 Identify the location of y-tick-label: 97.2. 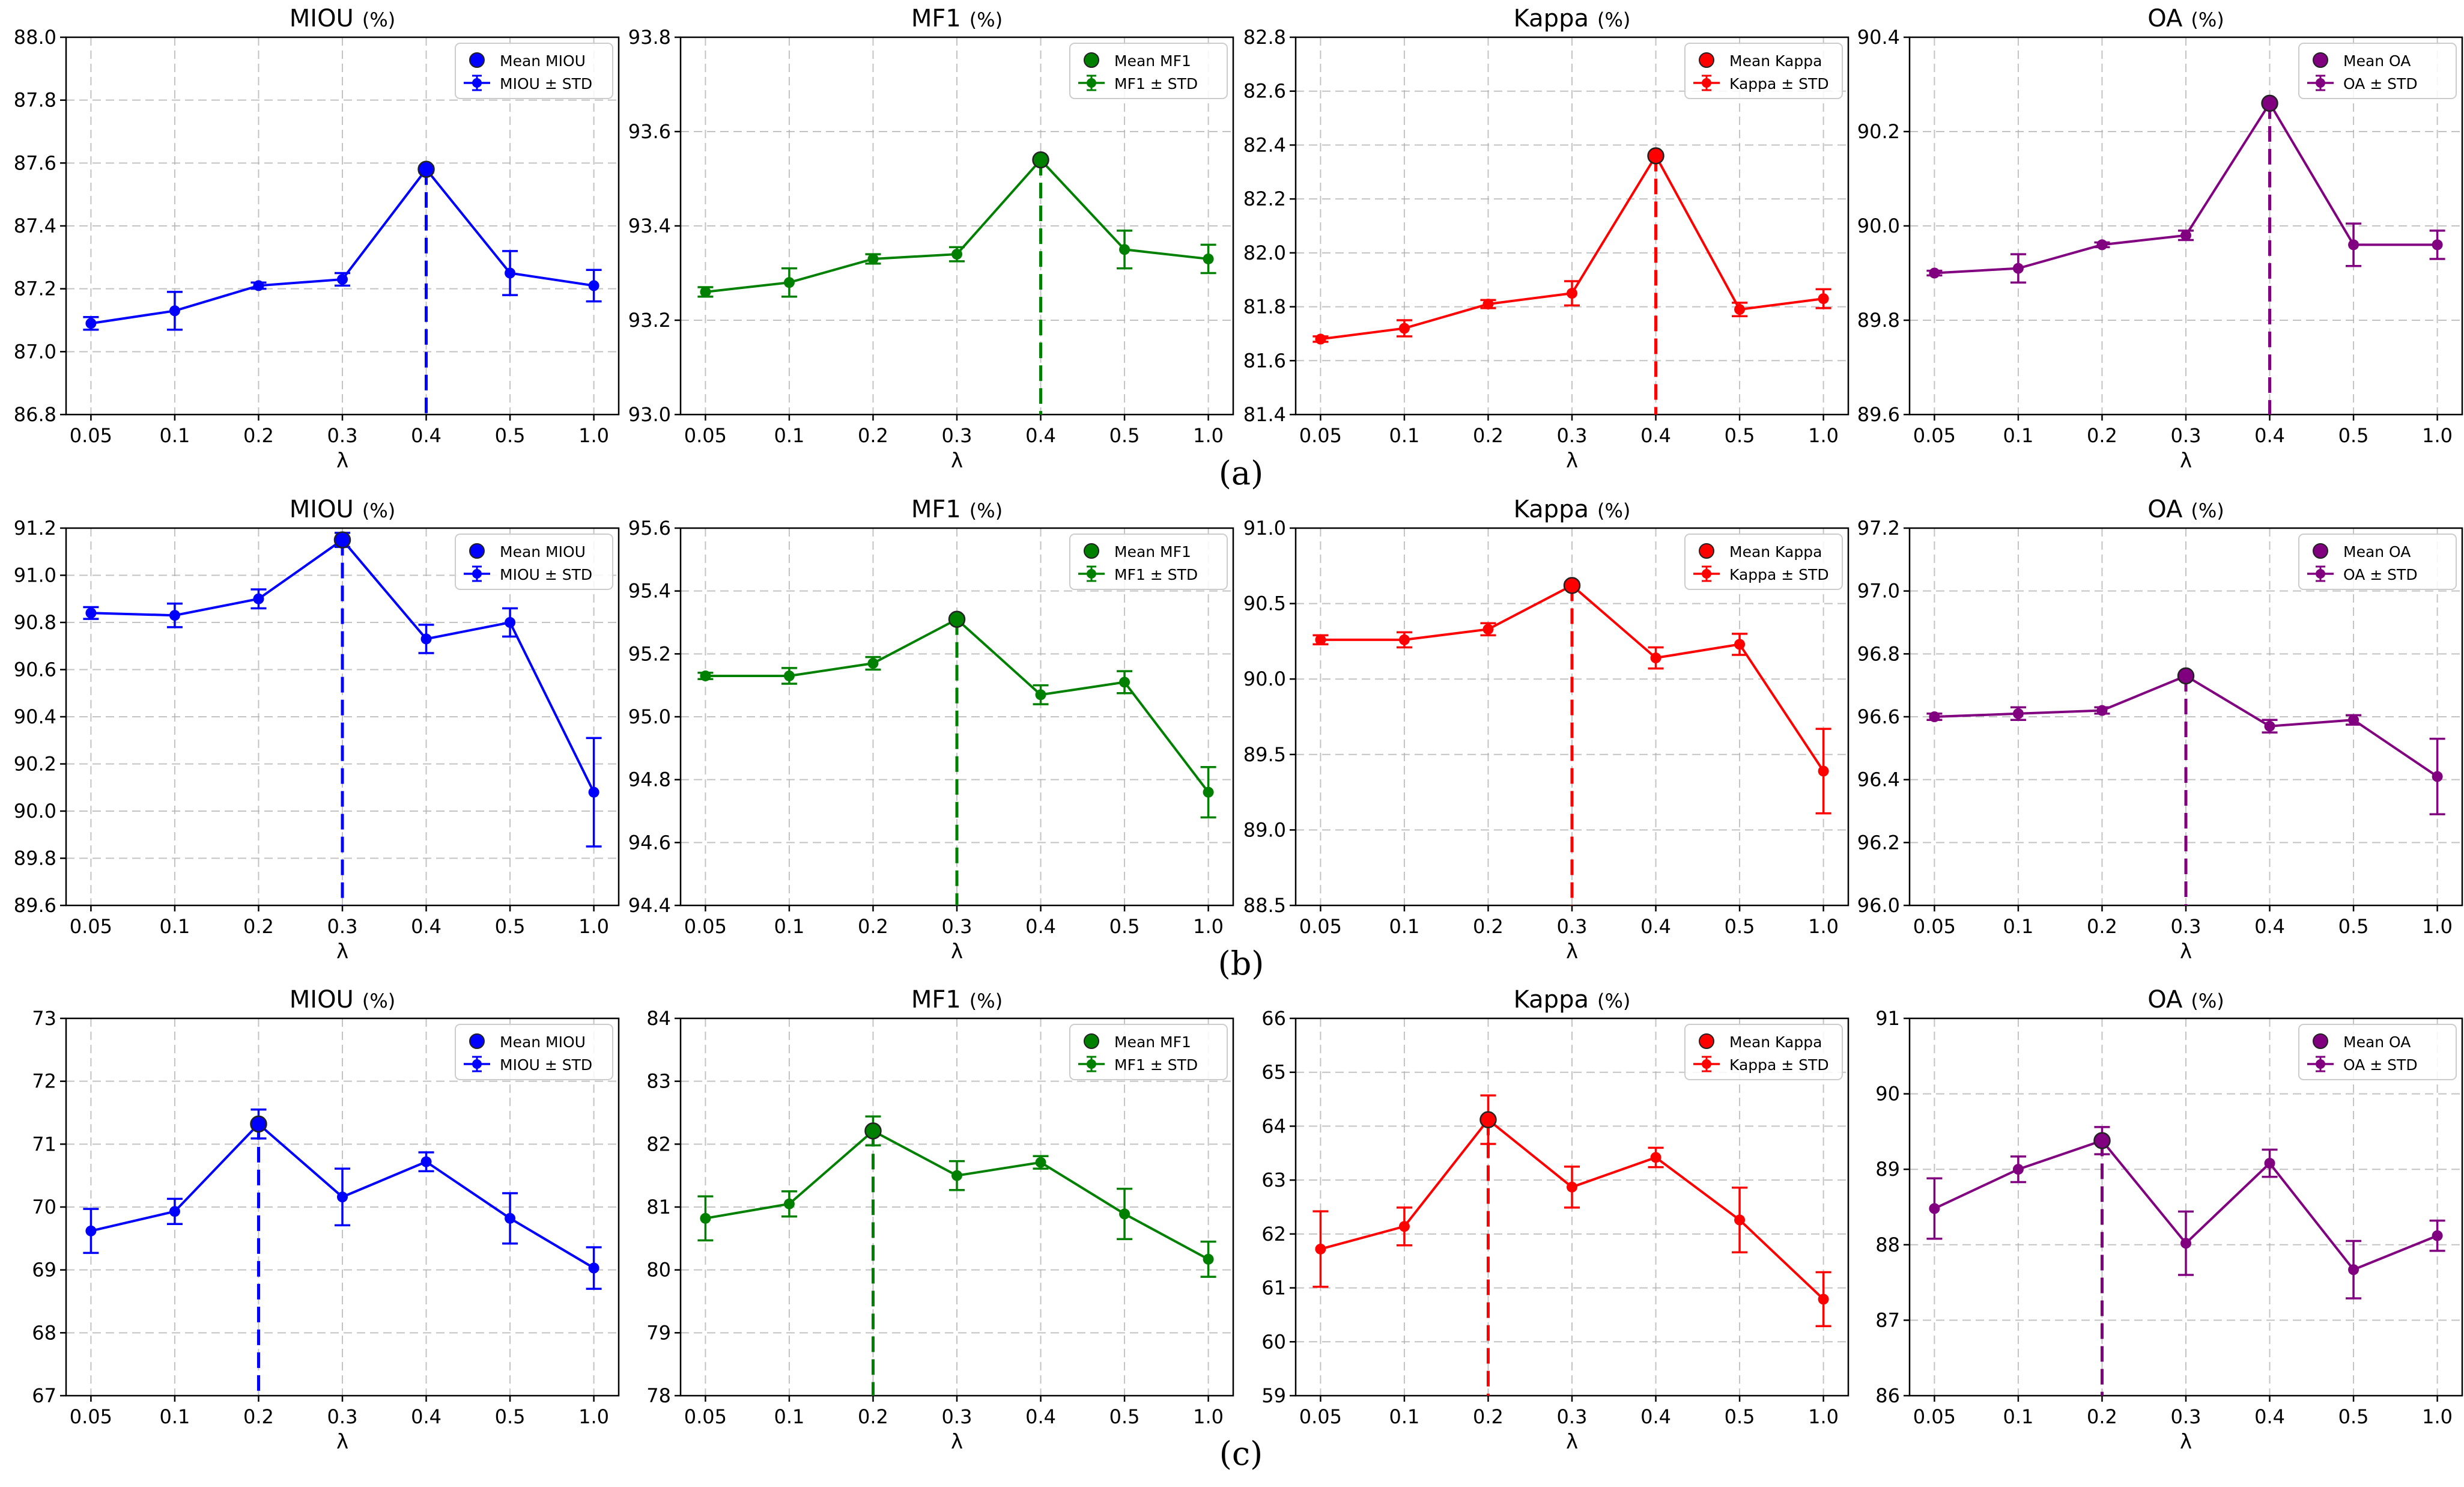
(1878, 528).